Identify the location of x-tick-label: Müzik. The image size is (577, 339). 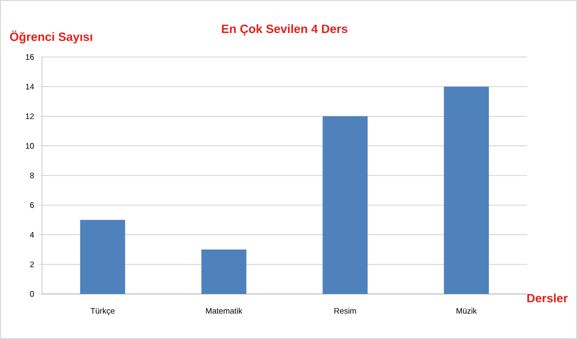
(466, 311).